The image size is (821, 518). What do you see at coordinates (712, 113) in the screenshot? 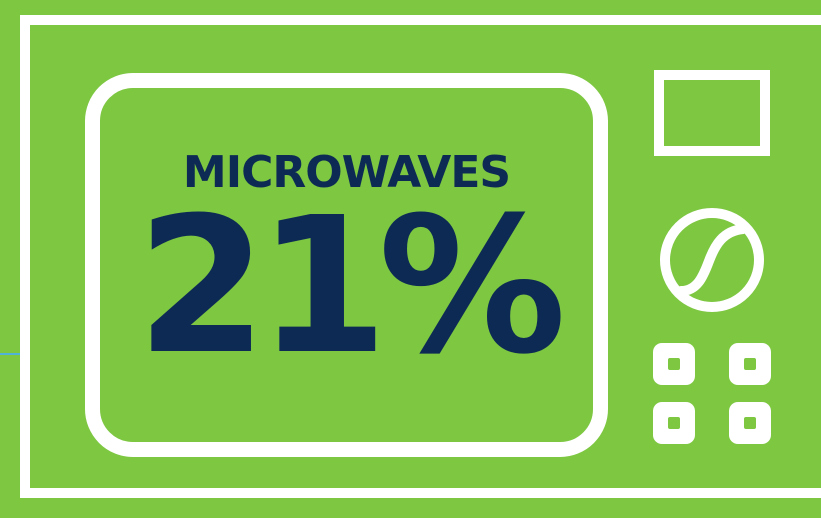
I see `display-icon` at bounding box center [712, 113].